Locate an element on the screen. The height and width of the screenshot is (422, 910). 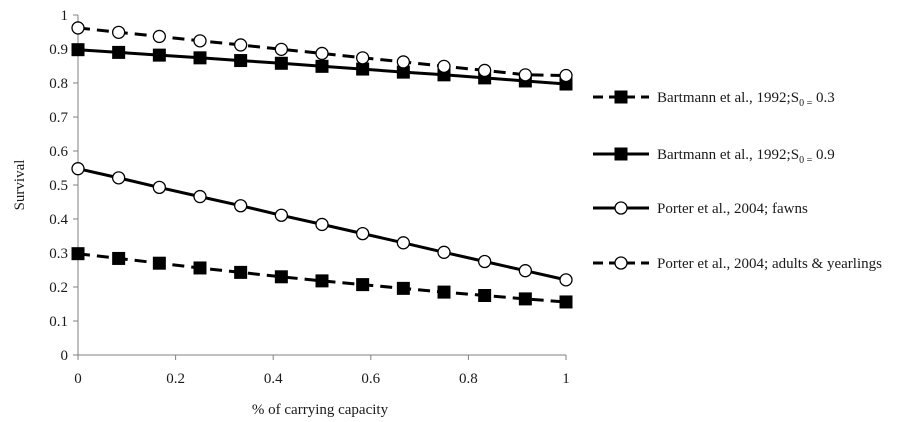
legend-label: Bartmann et al., 1992;S0 = 0.3 is located at coordinates (746, 99).